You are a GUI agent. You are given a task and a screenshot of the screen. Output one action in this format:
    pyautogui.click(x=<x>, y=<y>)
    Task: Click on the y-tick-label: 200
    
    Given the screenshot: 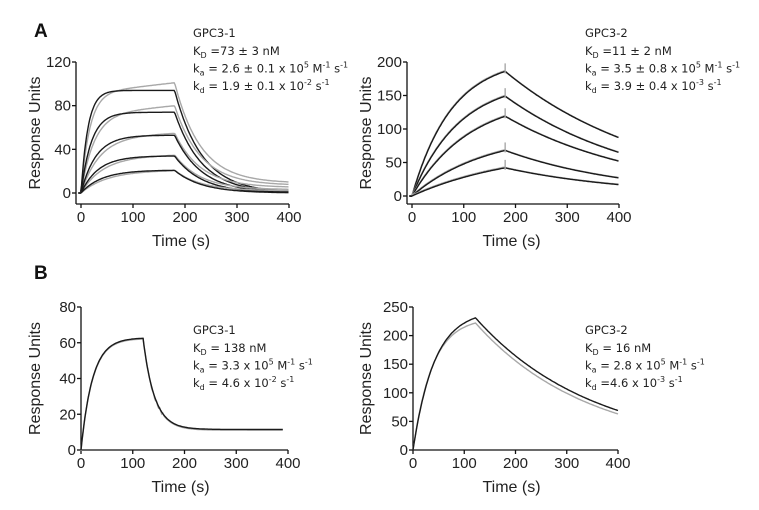 What is the action you would take?
    pyautogui.click(x=389, y=62)
    